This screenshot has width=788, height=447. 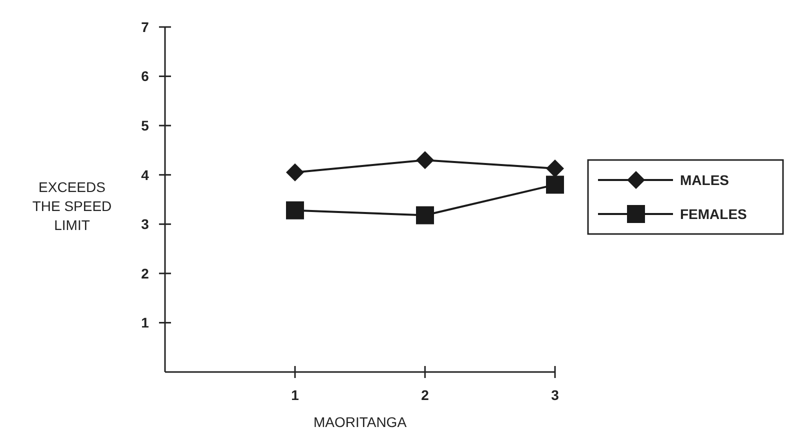 What do you see at coordinates (704, 180) in the screenshot?
I see `text: MALES` at bounding box center [704, 180].